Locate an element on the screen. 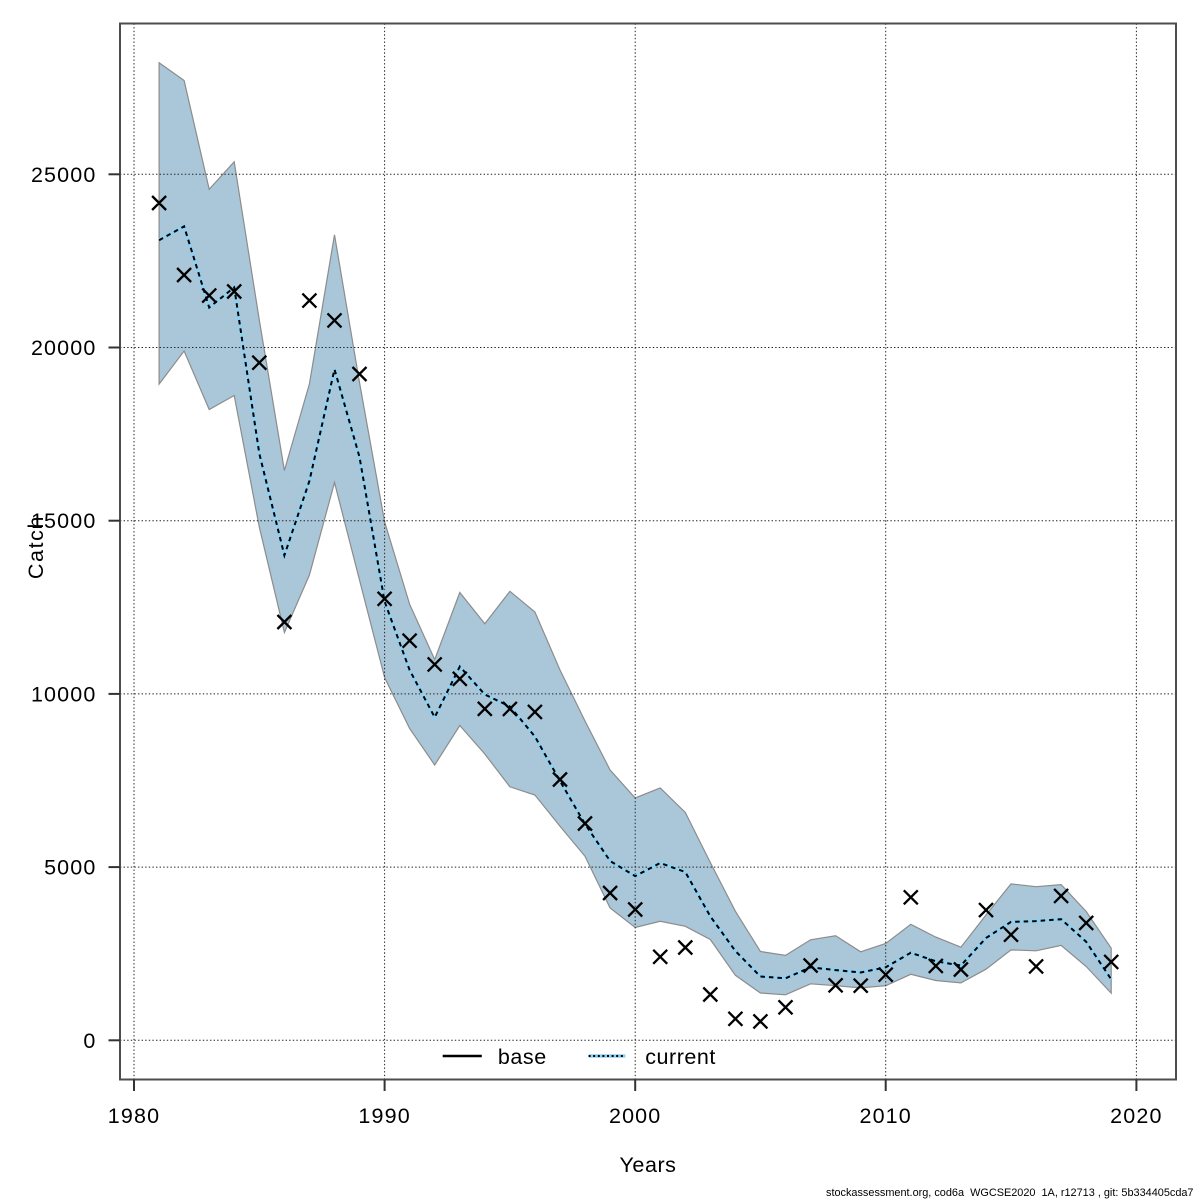  svg-text: base is located at coordinates (522, 1057).